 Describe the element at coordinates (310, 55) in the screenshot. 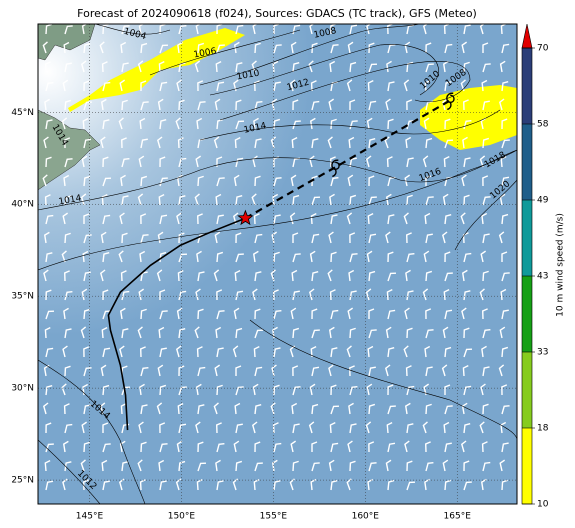

I see `isobar` at that location.